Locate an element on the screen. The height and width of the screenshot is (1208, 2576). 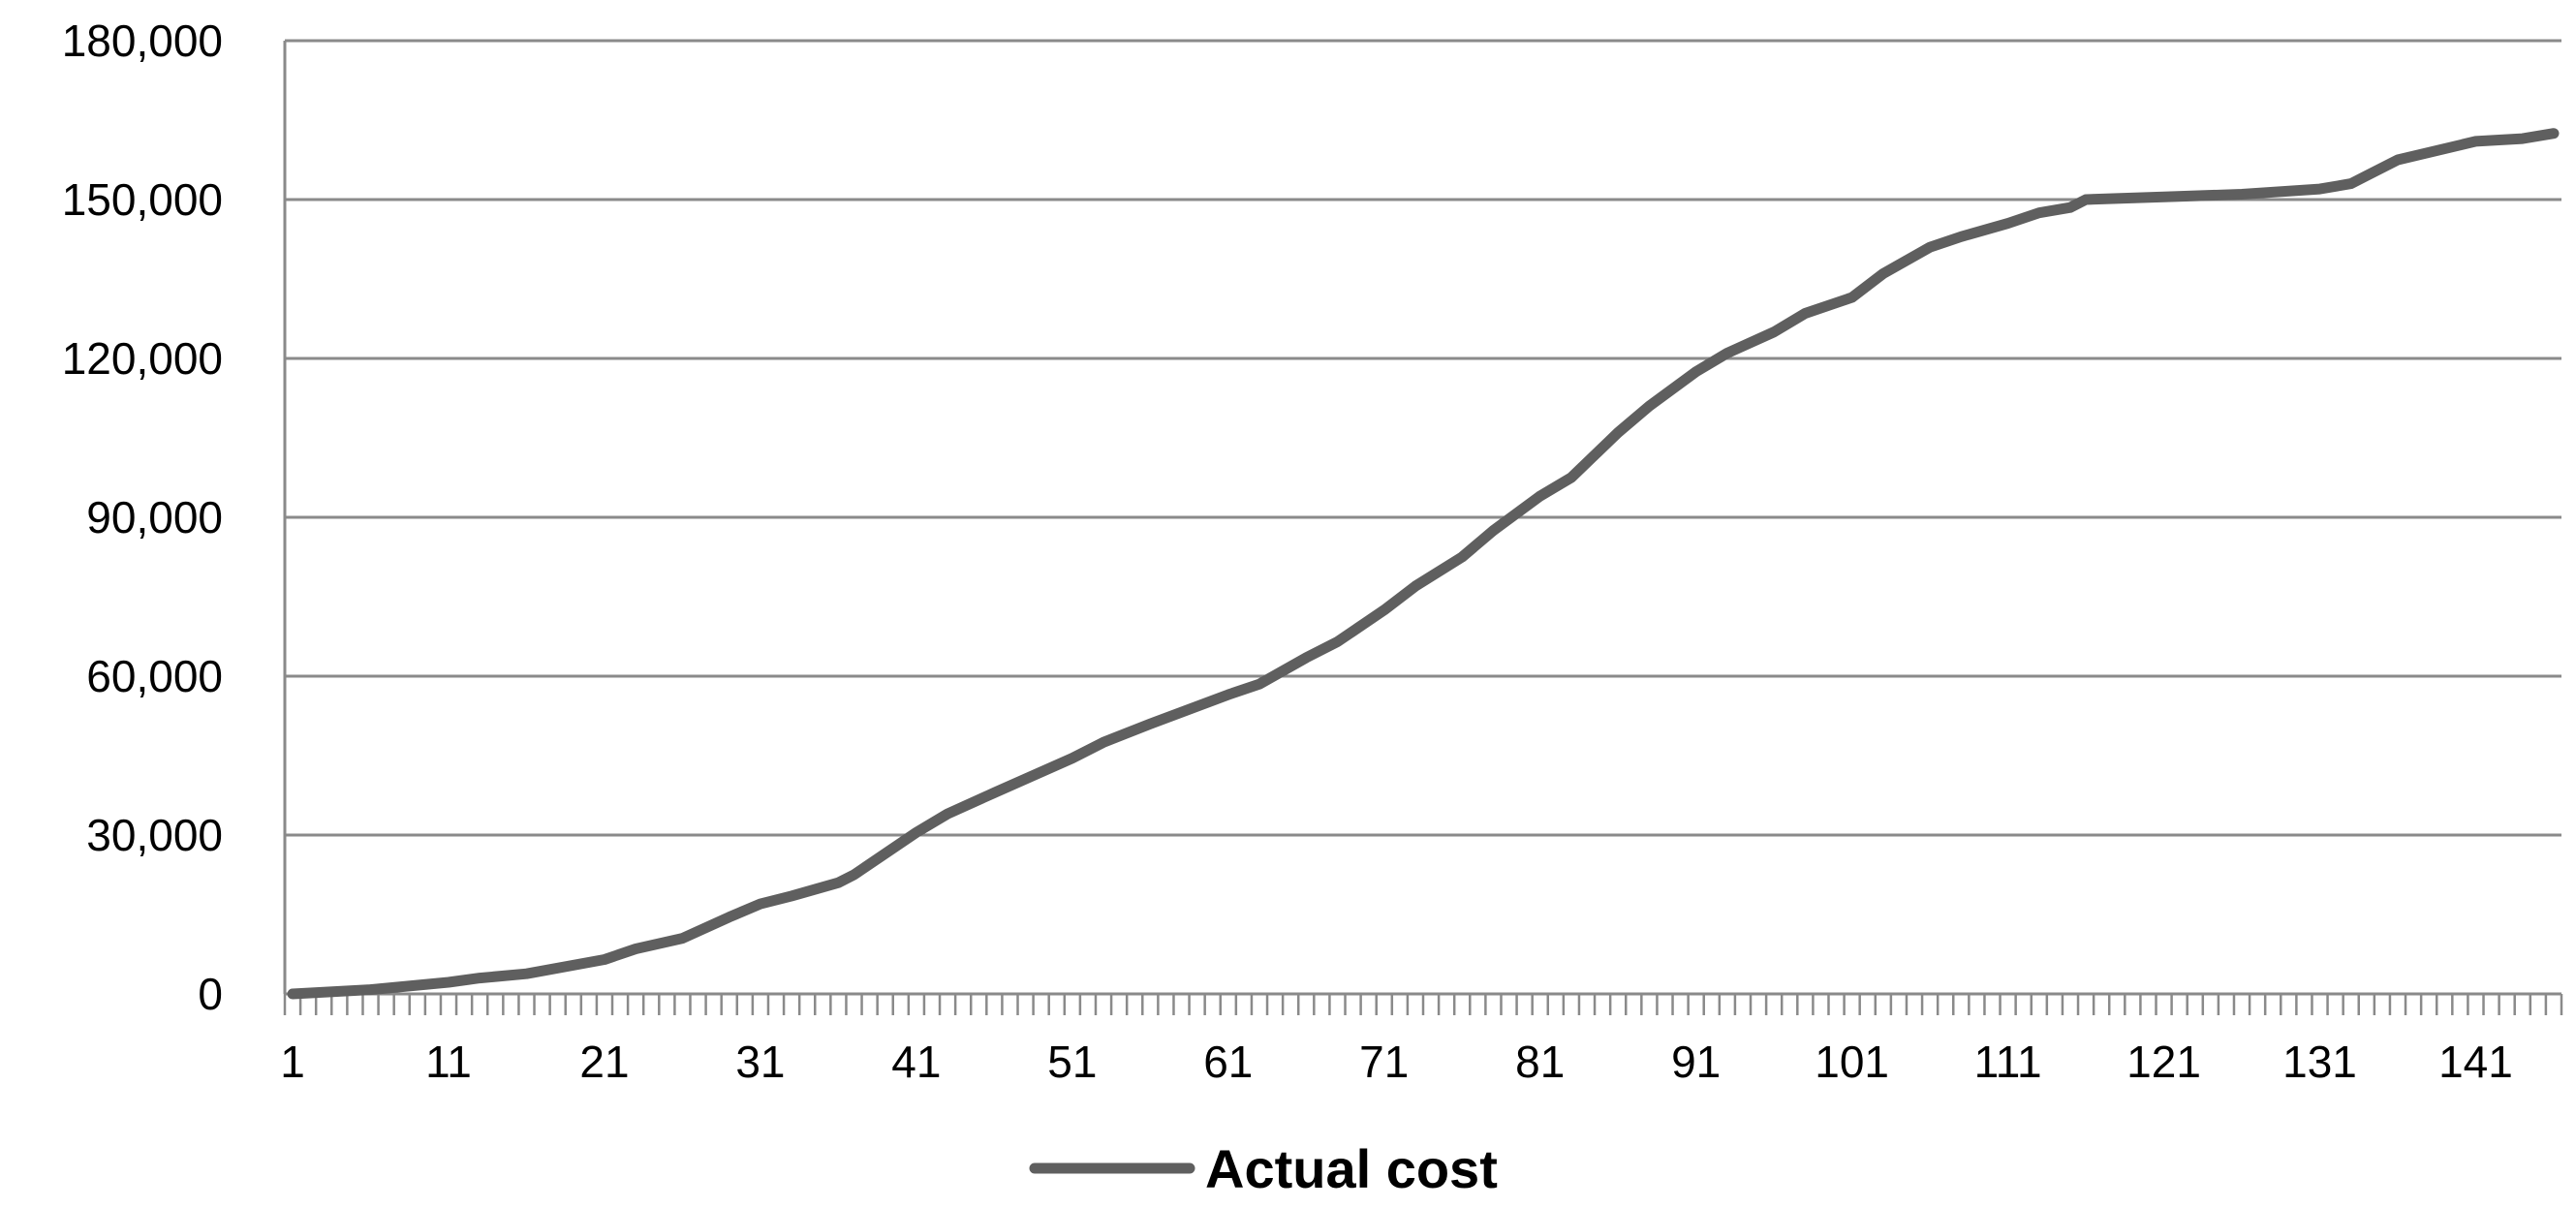
x-axis-tick-labels: 1 11 21 31 41 51 61 71 81 91 101 111 121 131 141 is located at coordinates (1396, 1062).